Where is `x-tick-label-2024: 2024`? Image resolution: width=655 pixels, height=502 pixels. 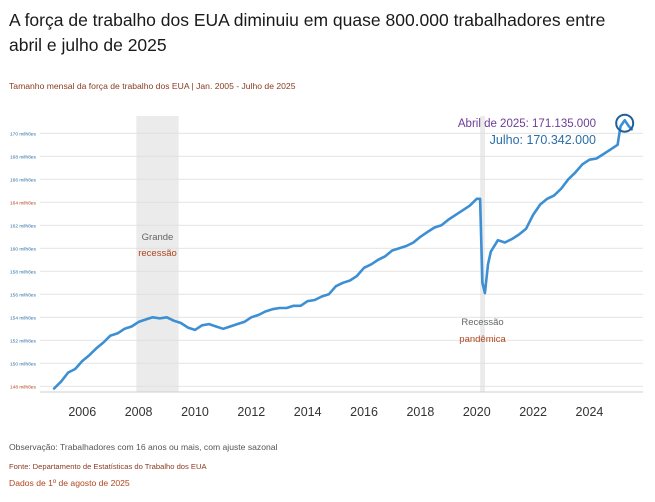
x-tick-label-2024: 2024 is located at coordinates (590, 412).